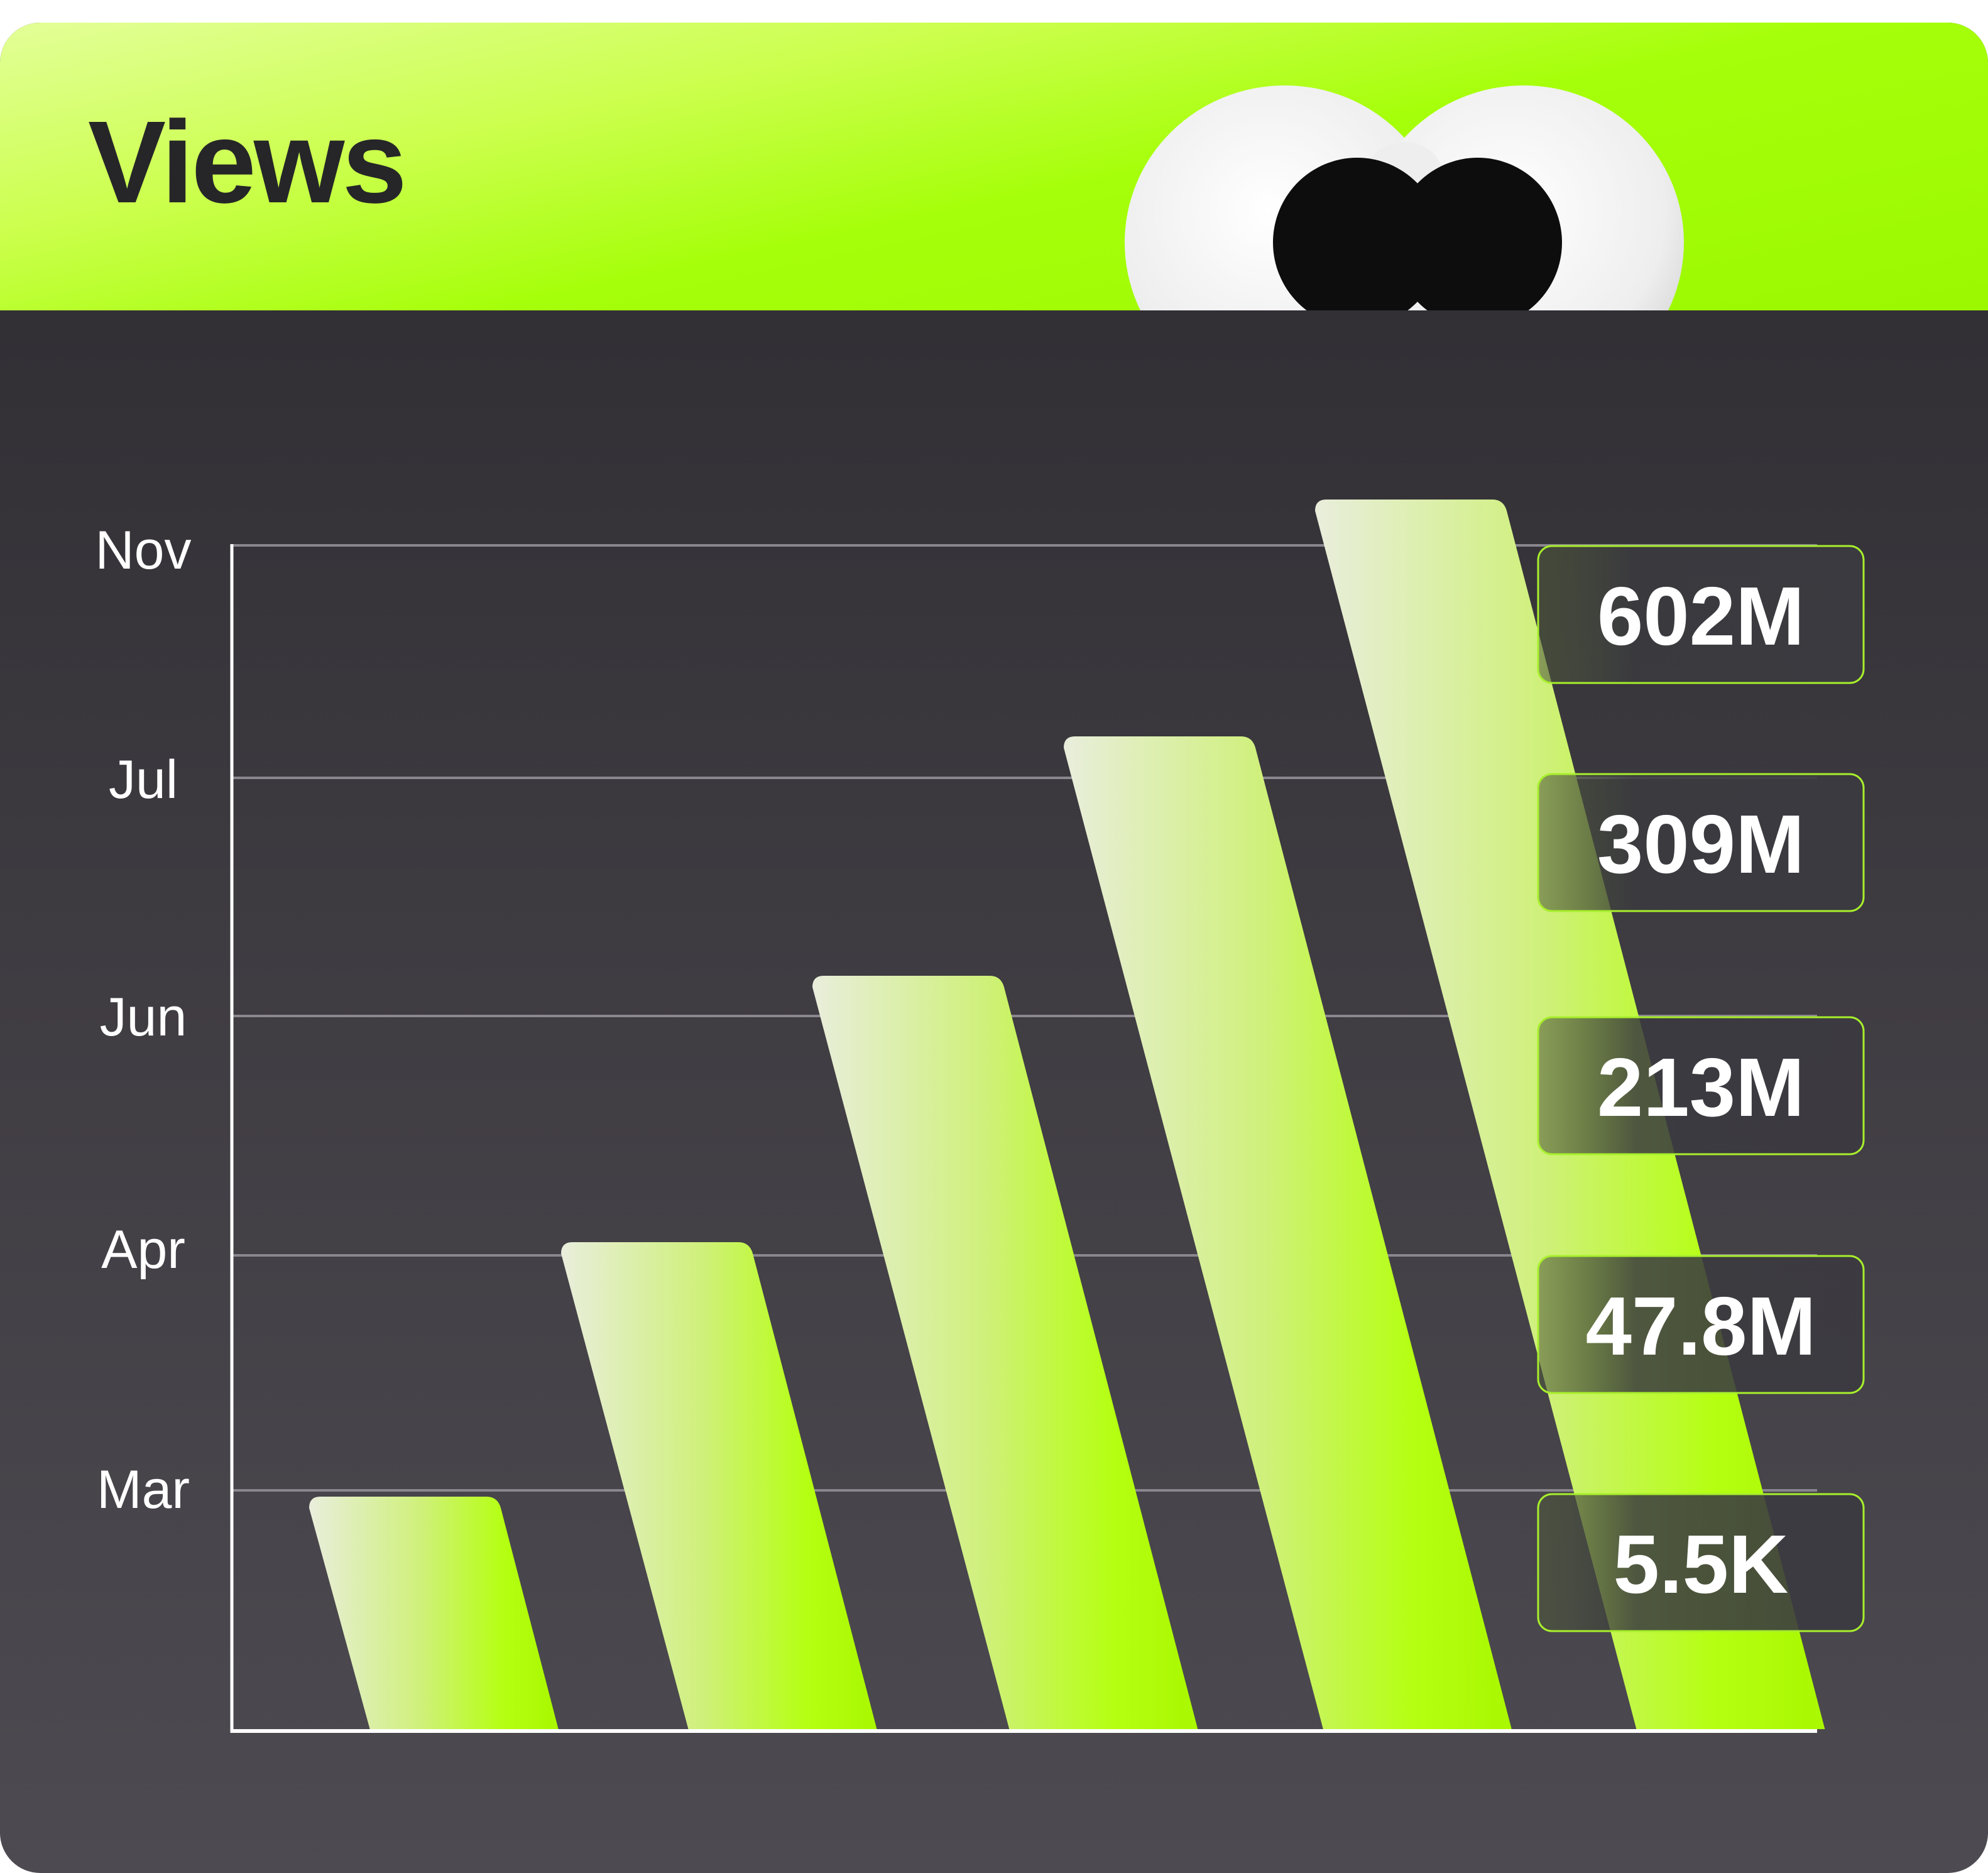 This screenshot has width=1988, height=1873. I want to click on y-axis-tick-label: Jul, so click(143, 780).